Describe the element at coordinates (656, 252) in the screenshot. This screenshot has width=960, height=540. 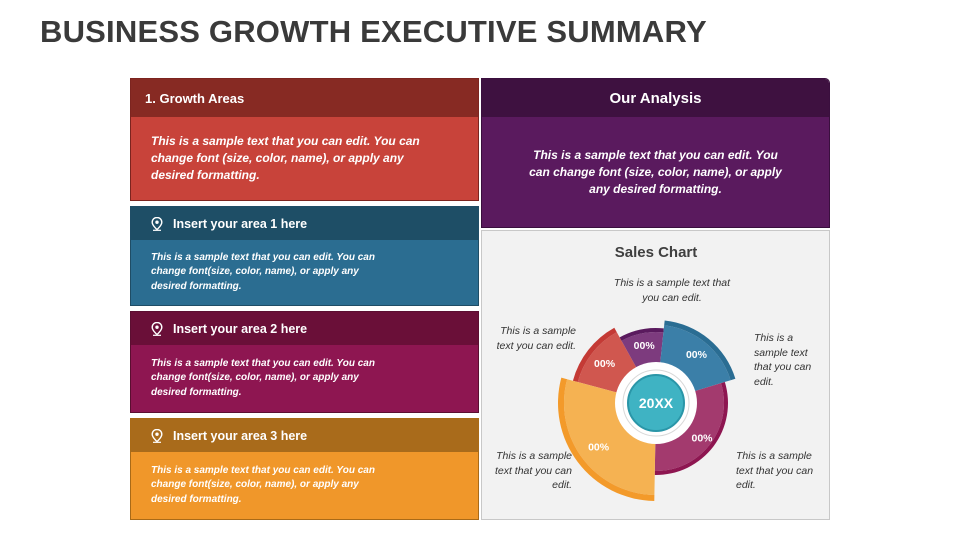
I see `sales-chart-heading: Sales Chart` at that location.